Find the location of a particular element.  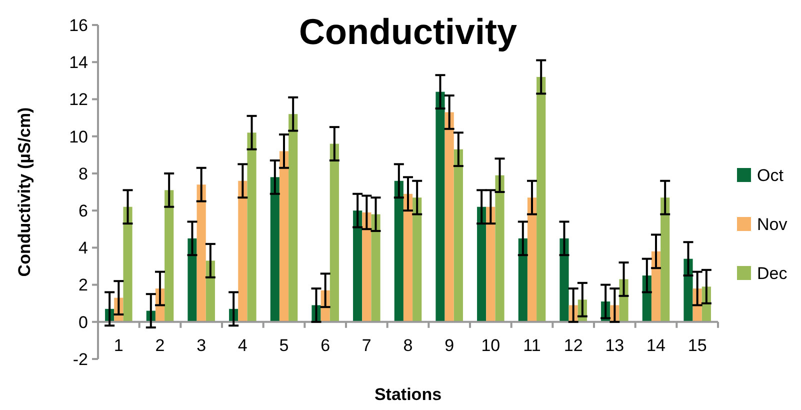

x-axis-title: Stations is located at coordinates (408, 394).